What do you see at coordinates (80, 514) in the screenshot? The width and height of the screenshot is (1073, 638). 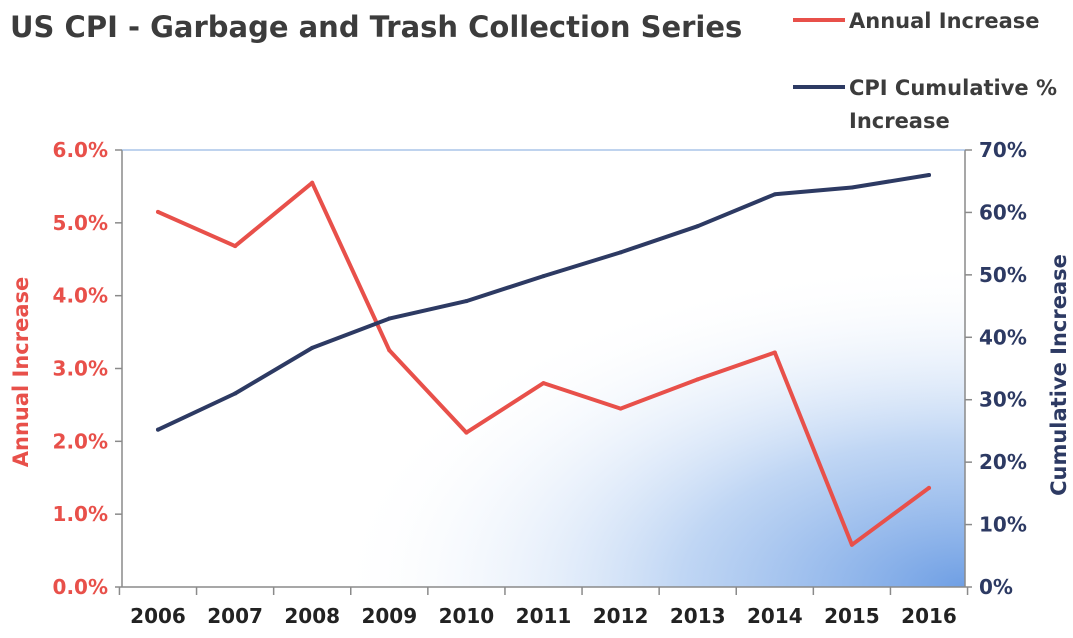 I see `left-tick-label: 1.0%` at bounding box center [80, 514].